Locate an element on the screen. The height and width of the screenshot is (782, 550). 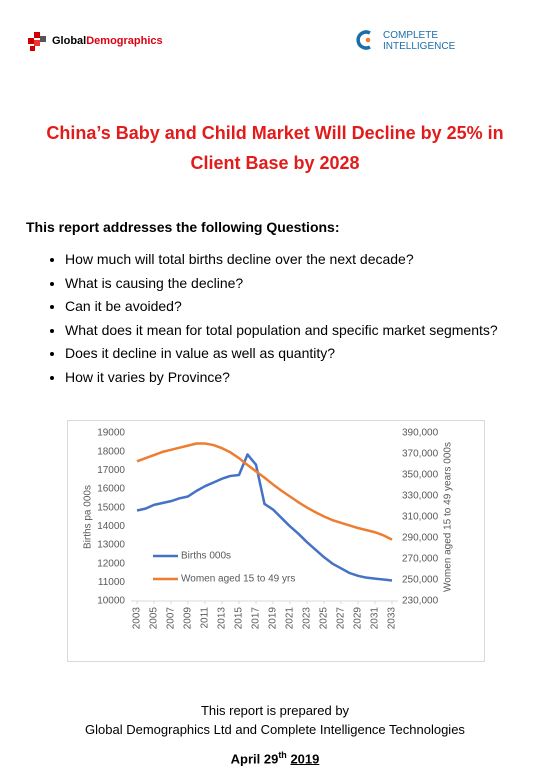
x-tick-label: 2023 is located at coordinates (307, 618).